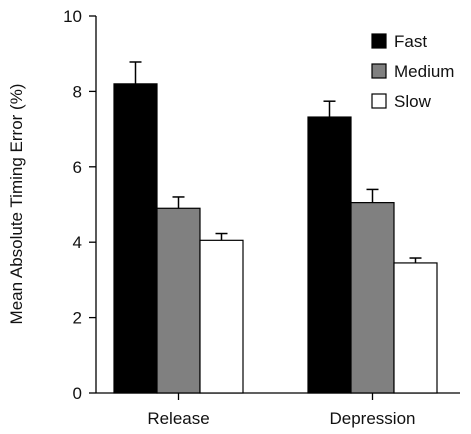  Describe the element at coordinates (424, 71) in the screenshot. I see `legend-label-medium: Medium` at that location.